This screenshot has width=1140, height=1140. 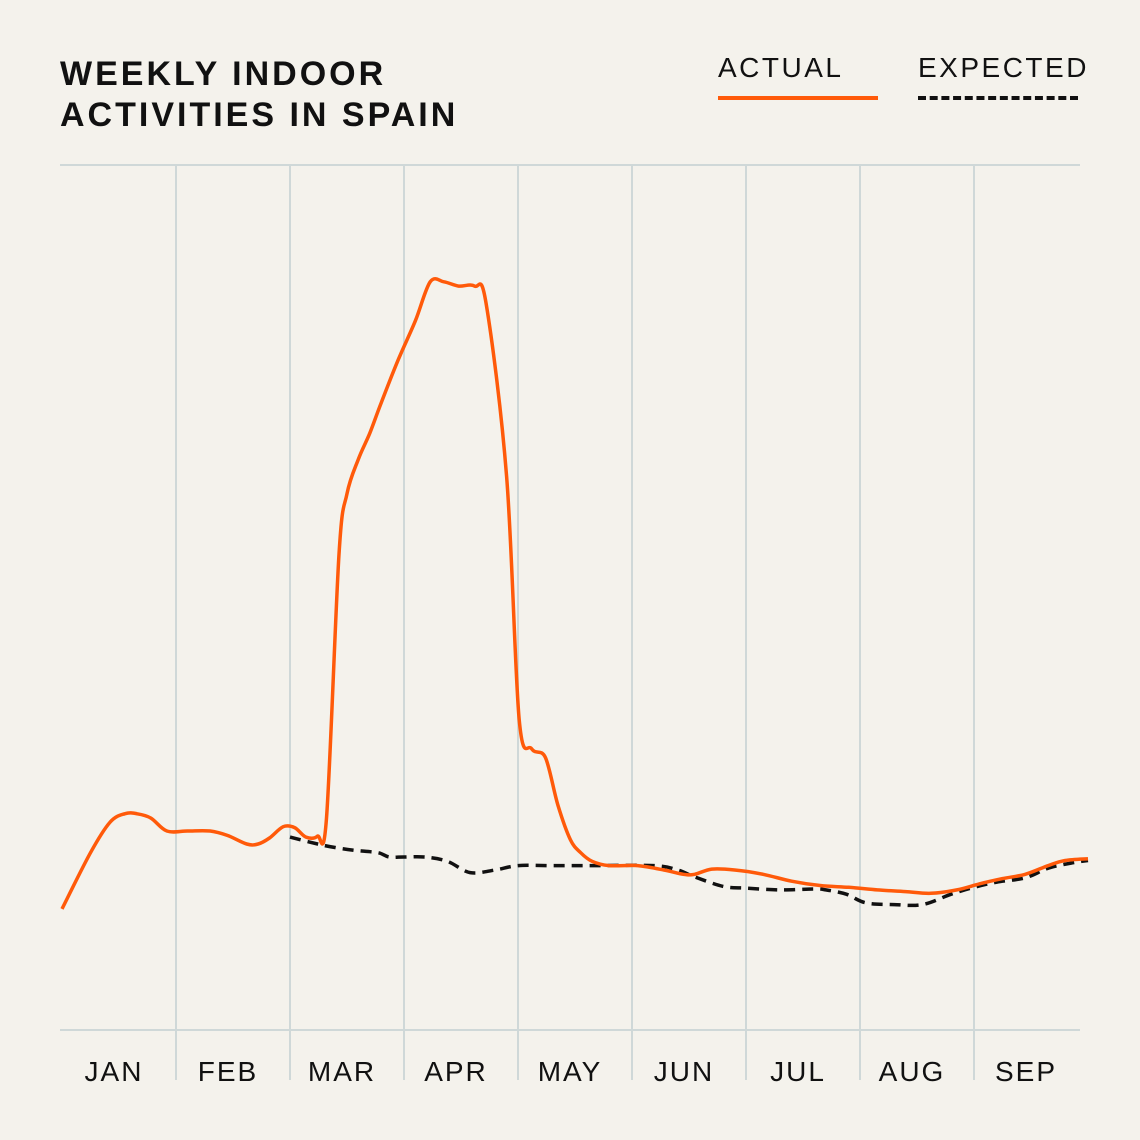 I want to click on chart-title: WEEKLY INDOOR ACTIVITIES IN SPAIN, so click(x=259, y=95).